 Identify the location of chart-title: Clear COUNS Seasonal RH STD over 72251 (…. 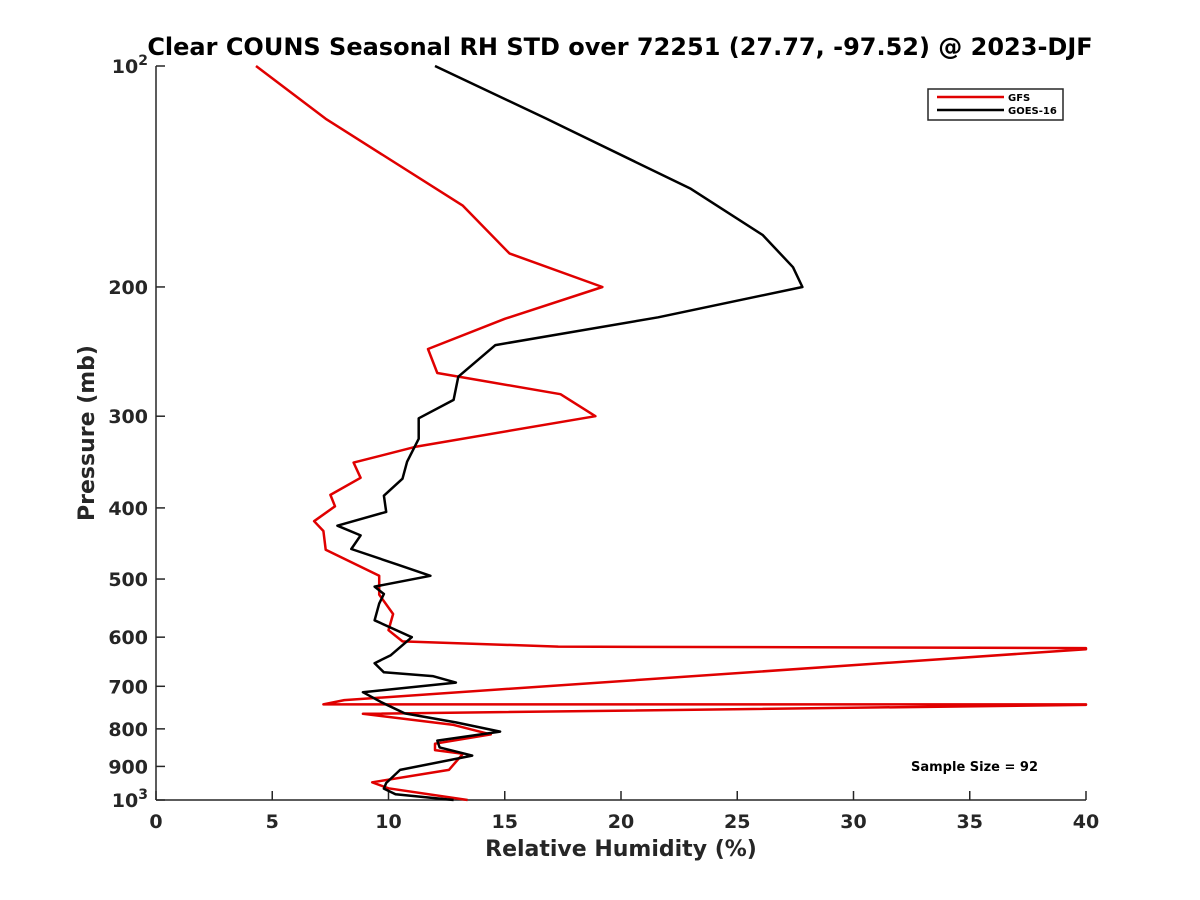
(619, 47).